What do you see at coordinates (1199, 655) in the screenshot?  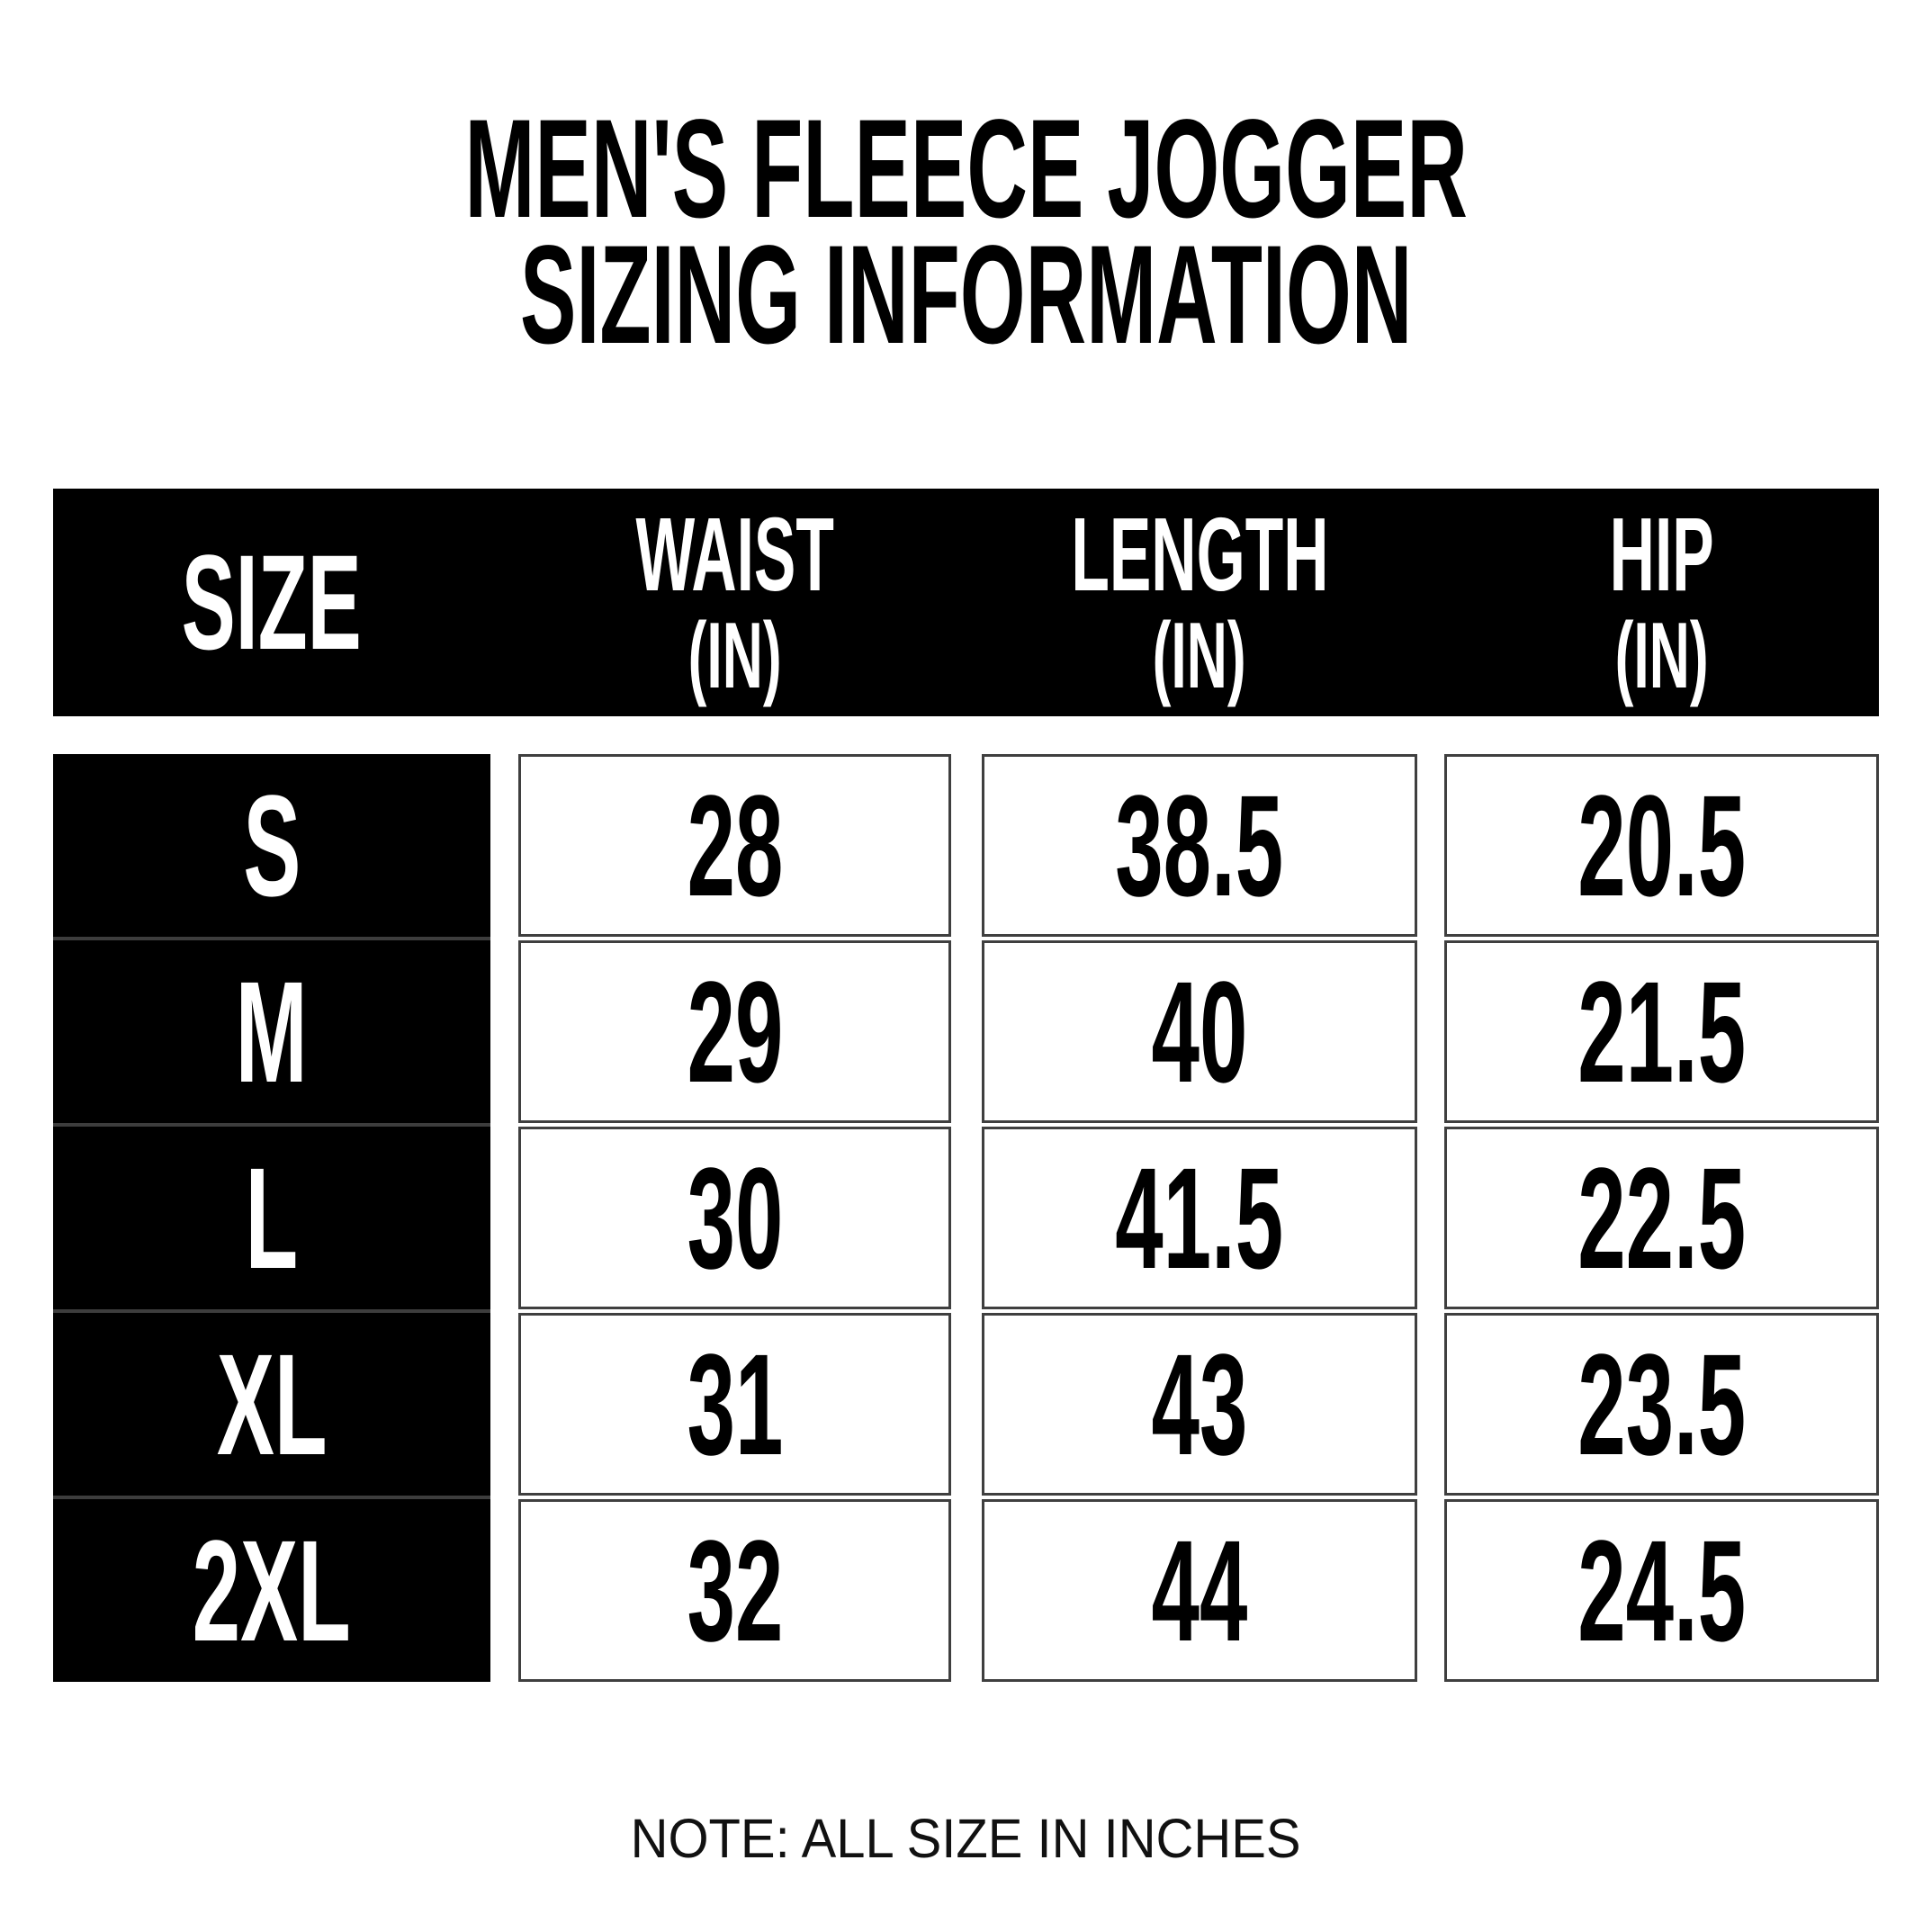 I see `header-length-unit: (IN)` at bounding box center [1199, 655].